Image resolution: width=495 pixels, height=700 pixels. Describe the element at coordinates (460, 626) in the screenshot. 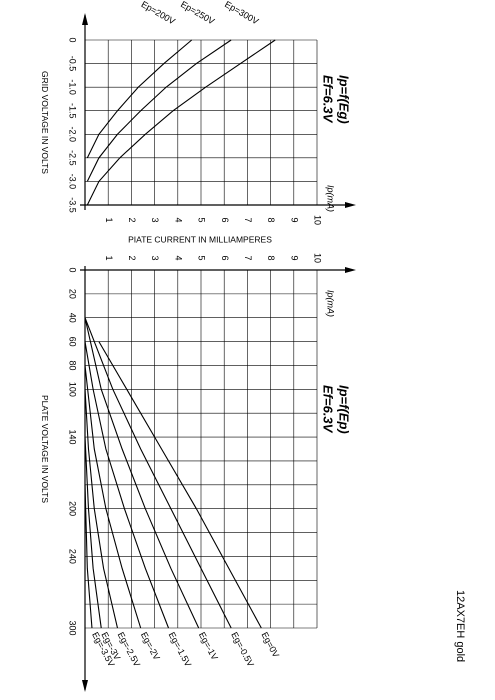

I see `model-label: 12AX7EH gold` at that location.